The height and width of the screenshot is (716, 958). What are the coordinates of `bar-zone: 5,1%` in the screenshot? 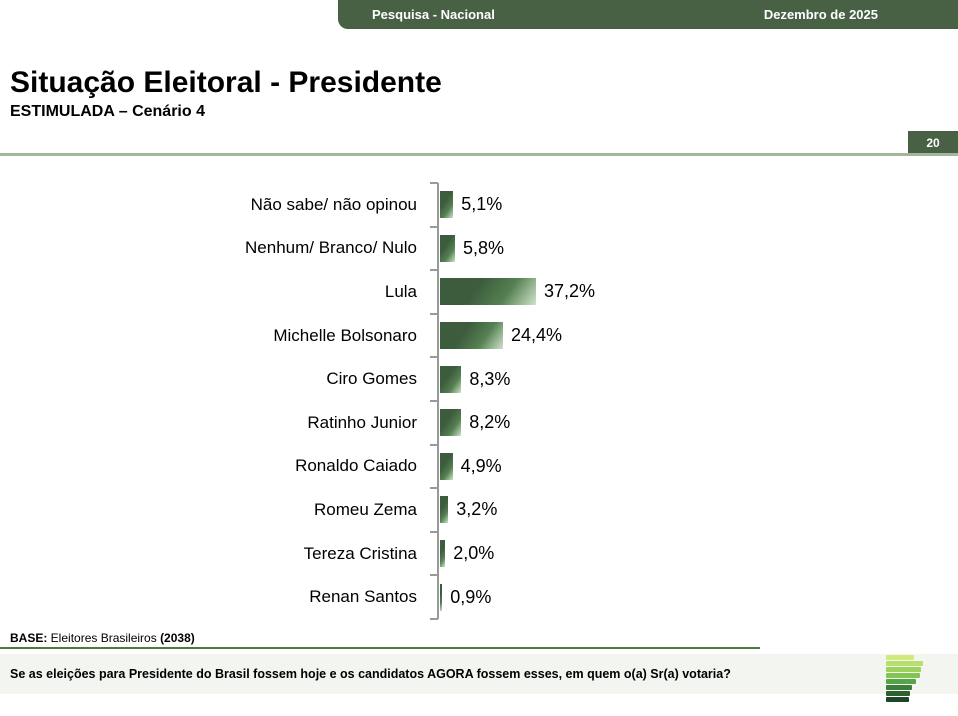 It's located at (465, 205).